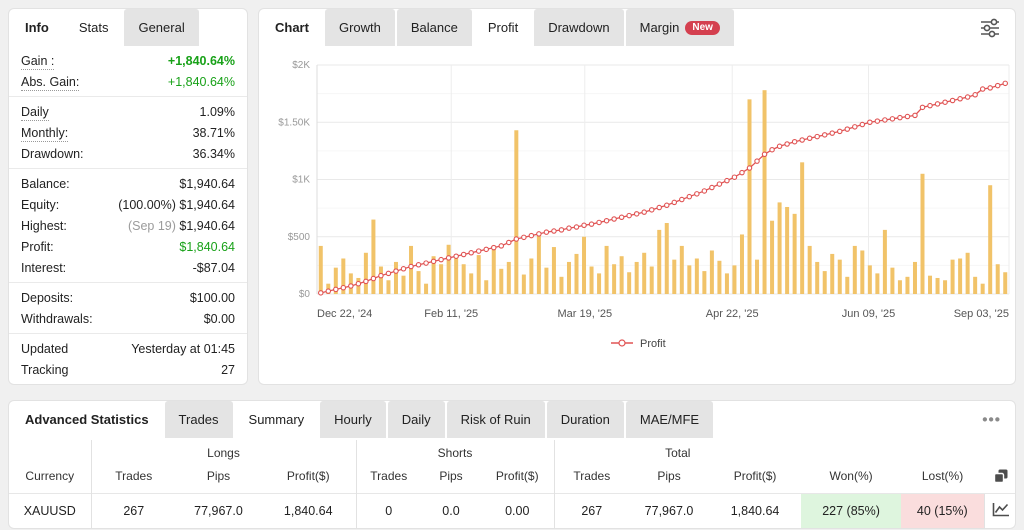  I want to click on stat-value: (Sep 19) $1,940.64, so click(181, 225).